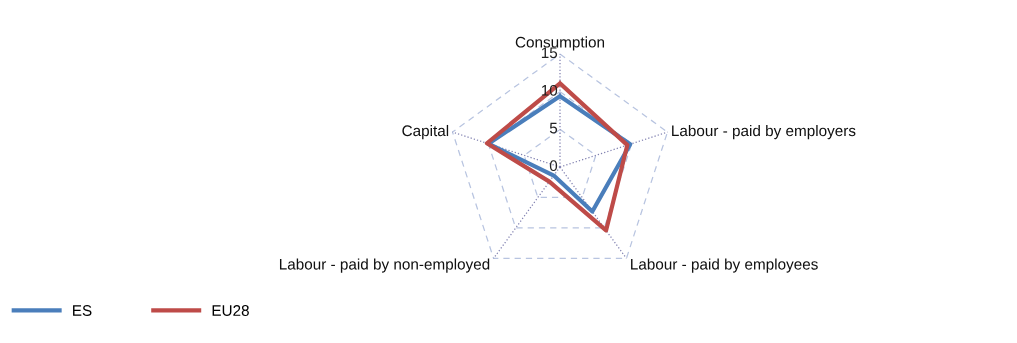  Describe the element at coordinates (82, 310) in the screenshot. I see `legend-label: ES` at that location.